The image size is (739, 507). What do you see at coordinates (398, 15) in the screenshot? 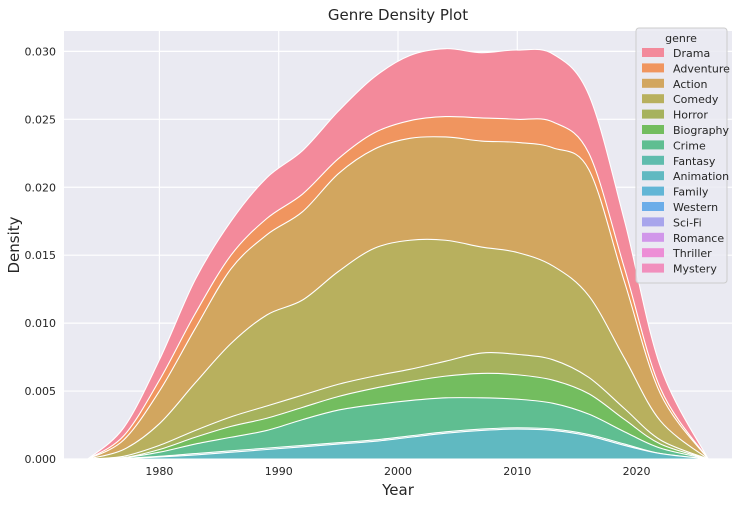
I see `chart-title: Genre Density Plot` at bounding box center [398, 15].